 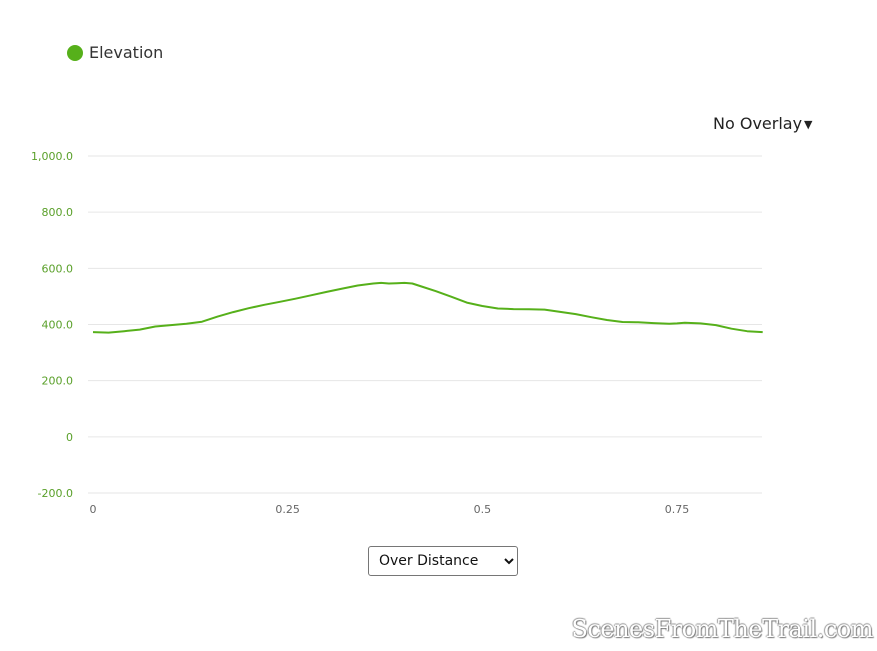 I want to click on overlay-dropdown: No Overlay ▼, so click(x=763, y=123).